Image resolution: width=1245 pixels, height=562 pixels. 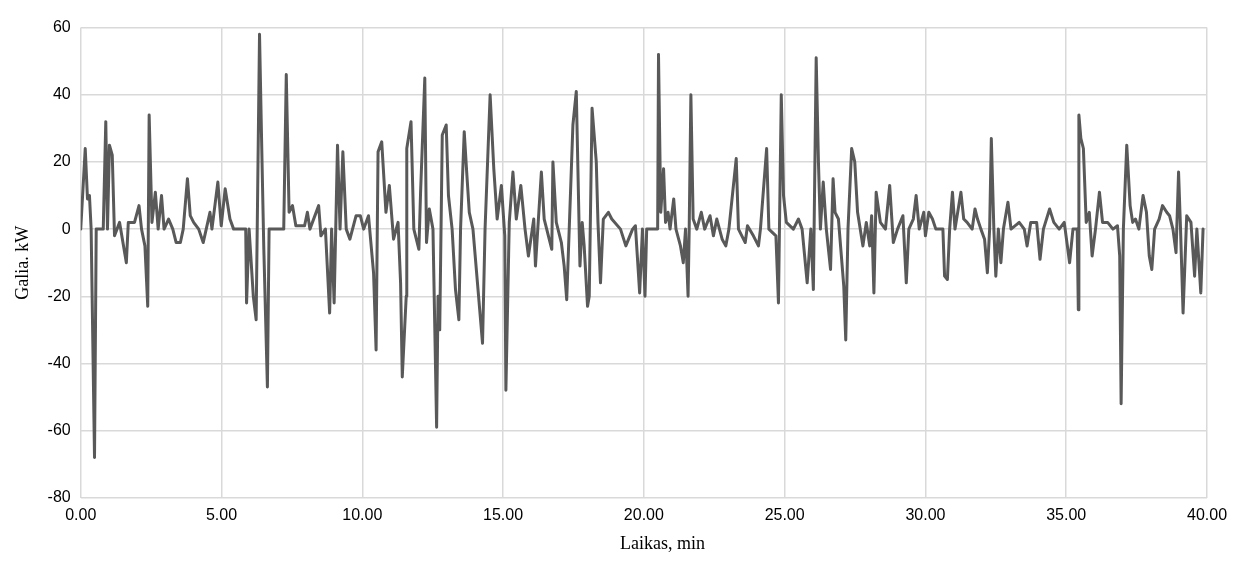 I want to click on x-tick-label: 10.00, so click(x=362, y=514).